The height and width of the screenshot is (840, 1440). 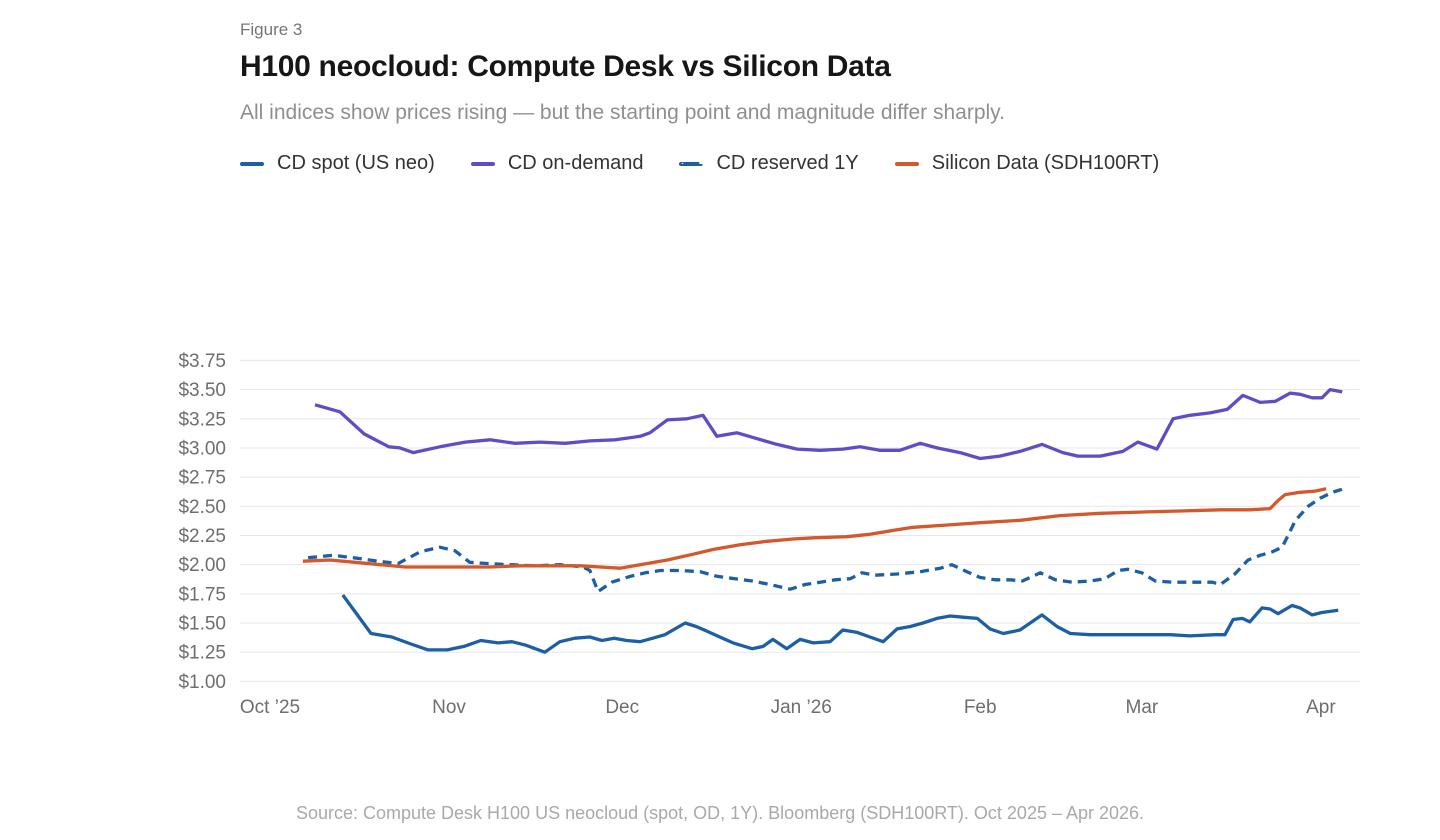 I want to click on x-axis-tick-label: Apr, so click(x=1321, y=707).